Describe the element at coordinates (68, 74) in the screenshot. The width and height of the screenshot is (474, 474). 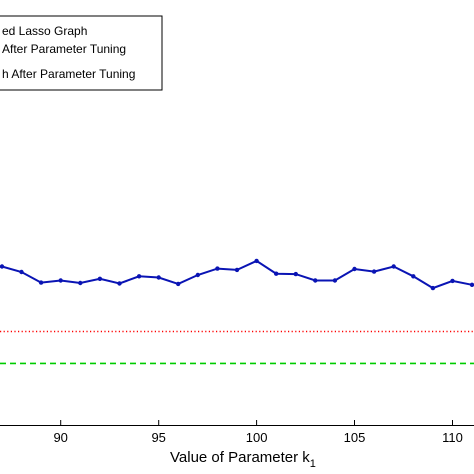
I see `legend-entry-3: h After Parameter Tuning` at that location.